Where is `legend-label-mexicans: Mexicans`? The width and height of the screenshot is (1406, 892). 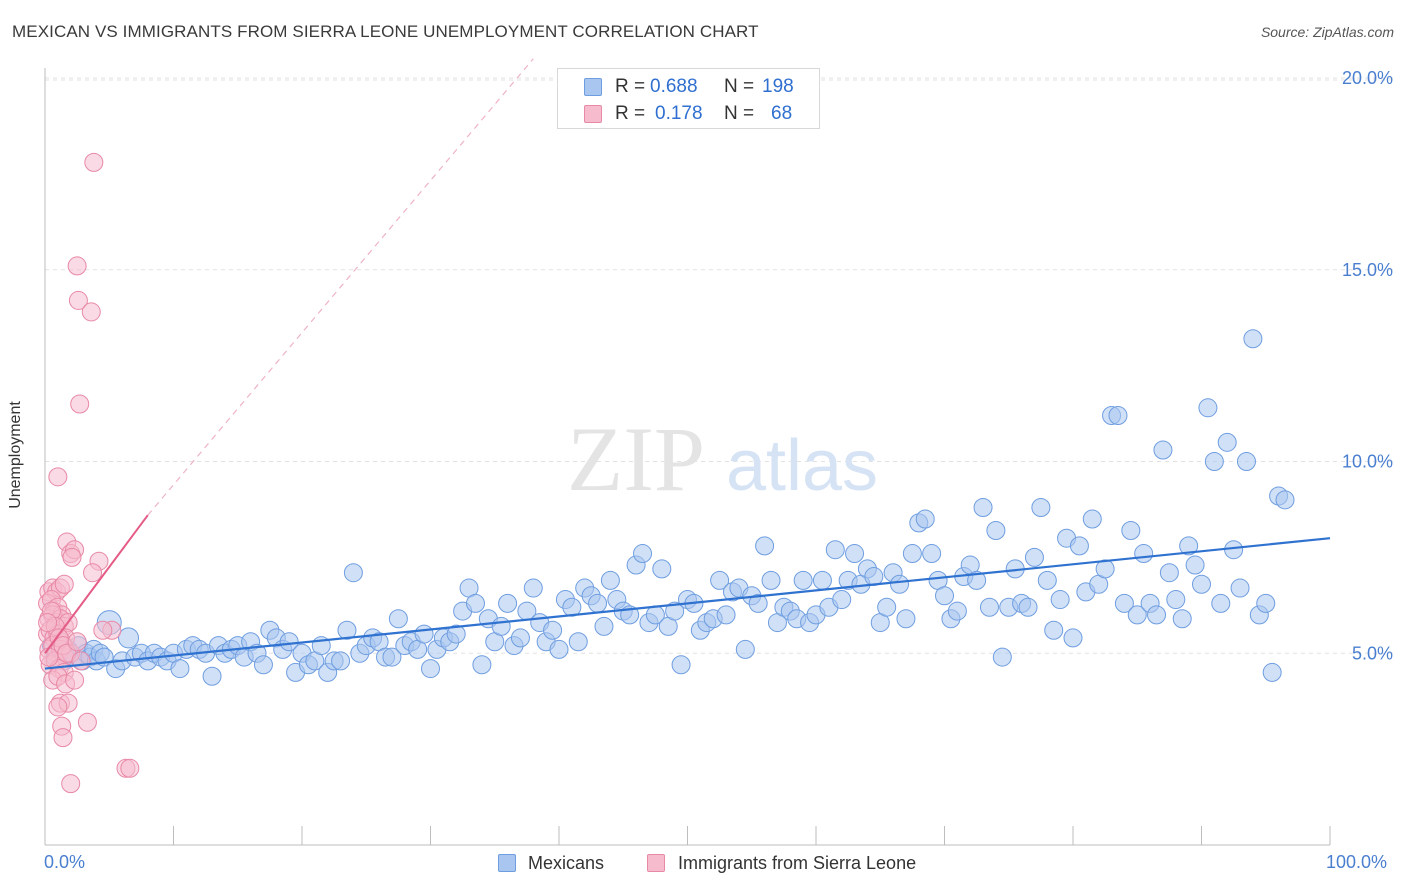 legend-label-mexicans: Mexicans is located at coordinates (566, 863).